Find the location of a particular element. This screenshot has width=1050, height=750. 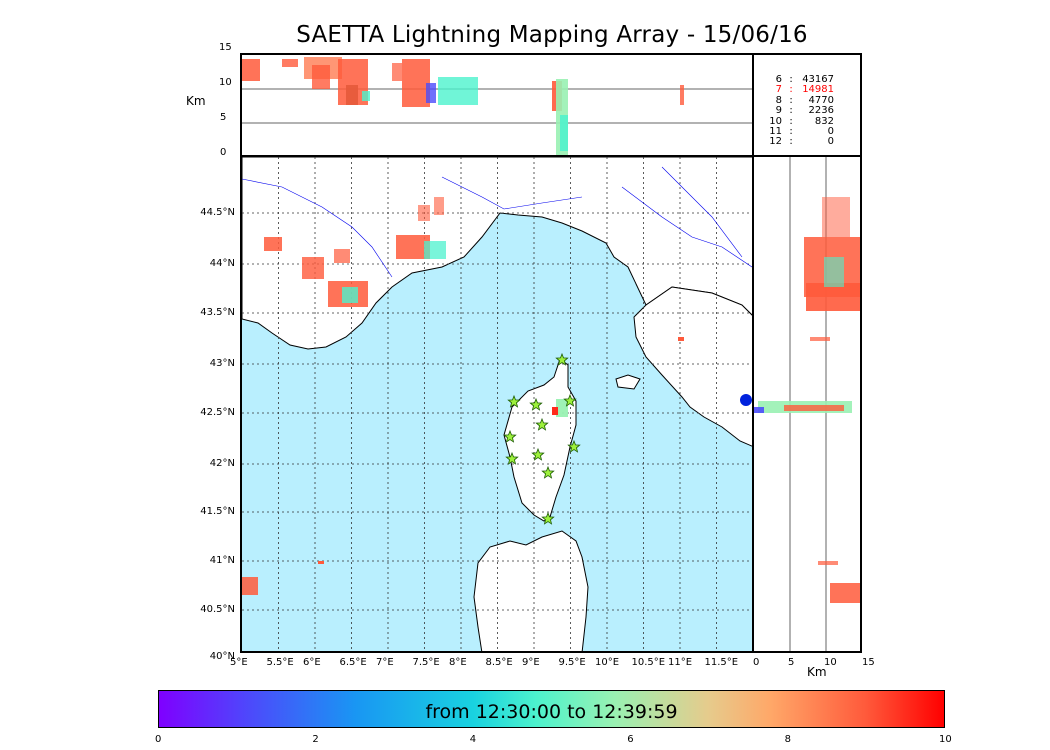

altitude-latitude-panel is located at coordinates (807, 405).